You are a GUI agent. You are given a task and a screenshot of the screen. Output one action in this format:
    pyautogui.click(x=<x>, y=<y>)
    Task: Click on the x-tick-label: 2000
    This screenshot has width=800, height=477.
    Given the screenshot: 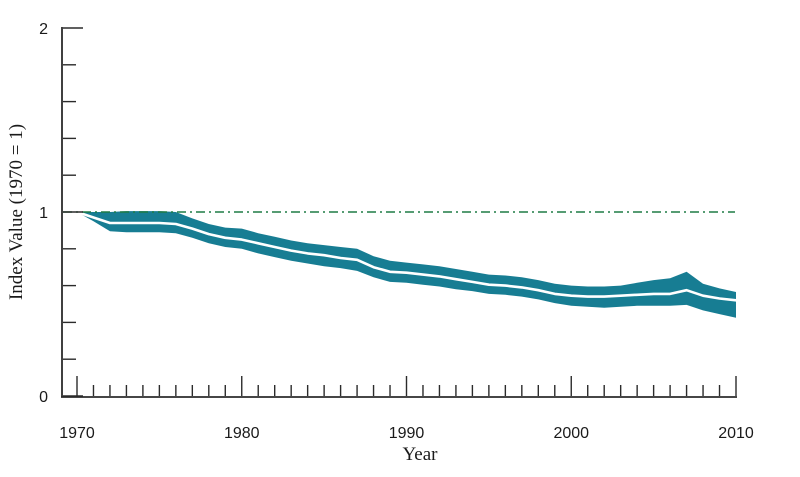 What is the action you would take?
    pyautogui.click(x=571, y=433)
    